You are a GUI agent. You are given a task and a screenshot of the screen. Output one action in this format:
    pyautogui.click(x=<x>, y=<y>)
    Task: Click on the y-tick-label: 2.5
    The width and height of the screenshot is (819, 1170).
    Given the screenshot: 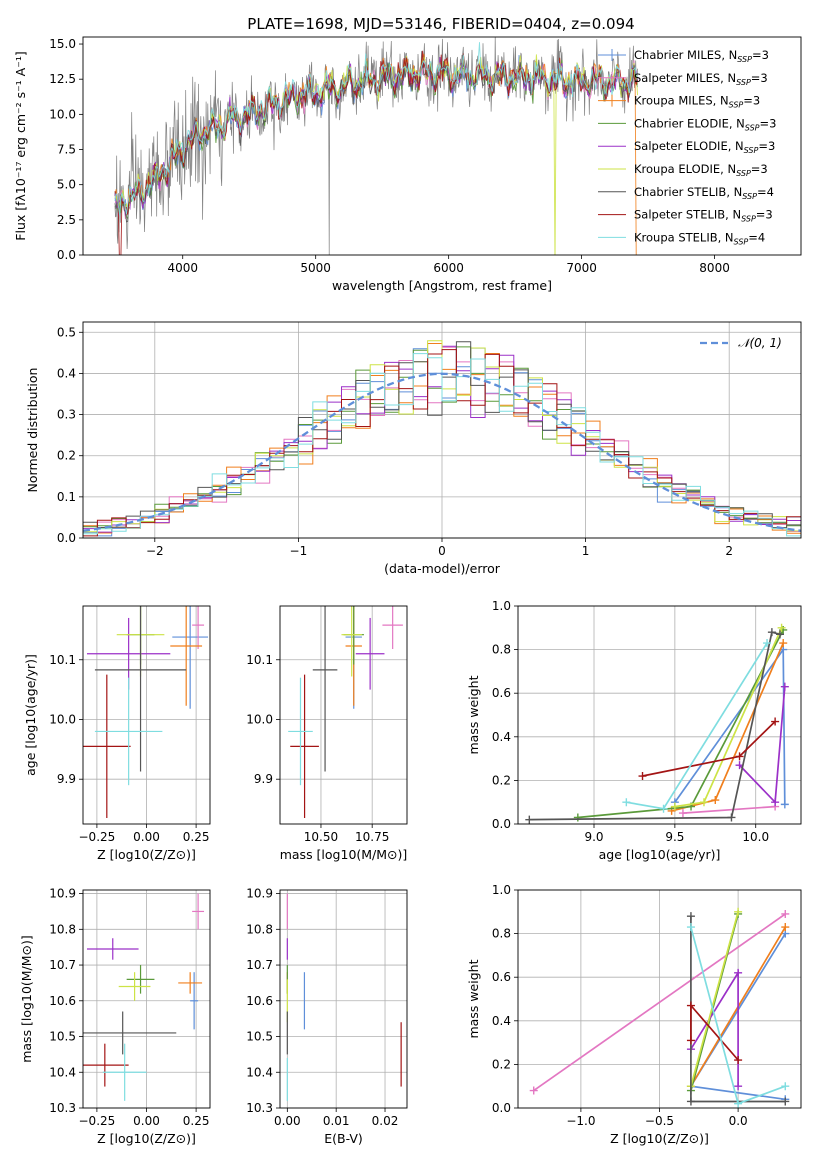 What is the action you would take?
    pyautogui.click(x=66, y=220)
    